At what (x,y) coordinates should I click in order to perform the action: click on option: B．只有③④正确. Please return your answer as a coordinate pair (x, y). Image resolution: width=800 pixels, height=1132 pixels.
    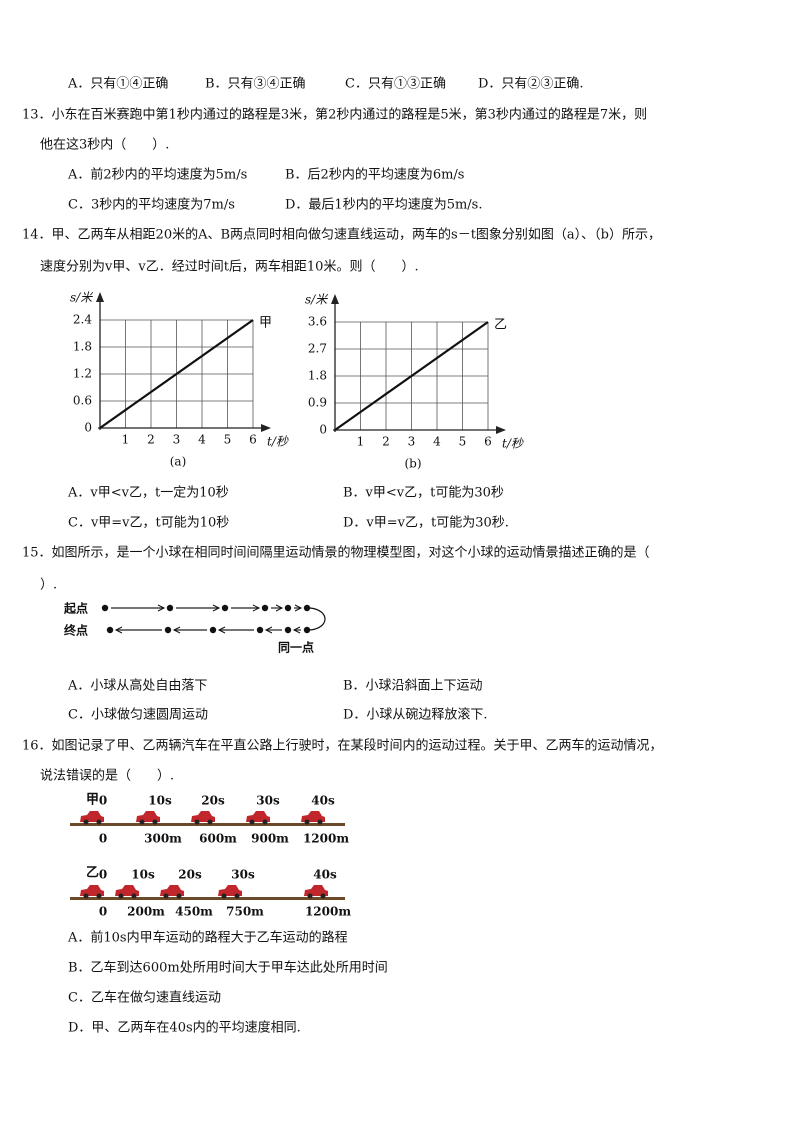
    Looking at the image, I should click on (255, 84).